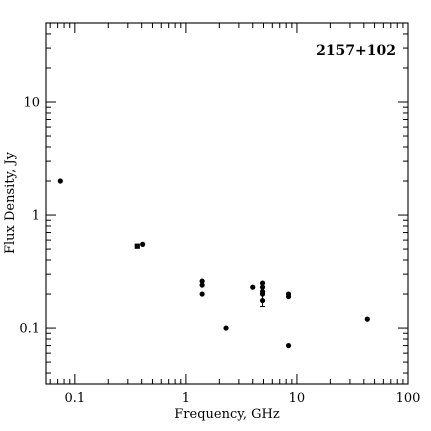 The width and height of the screenshot is (431, 431). Describe the element at coordinates (408, 398) in the screenshot. I see `x-tick-label: 100` at that location.